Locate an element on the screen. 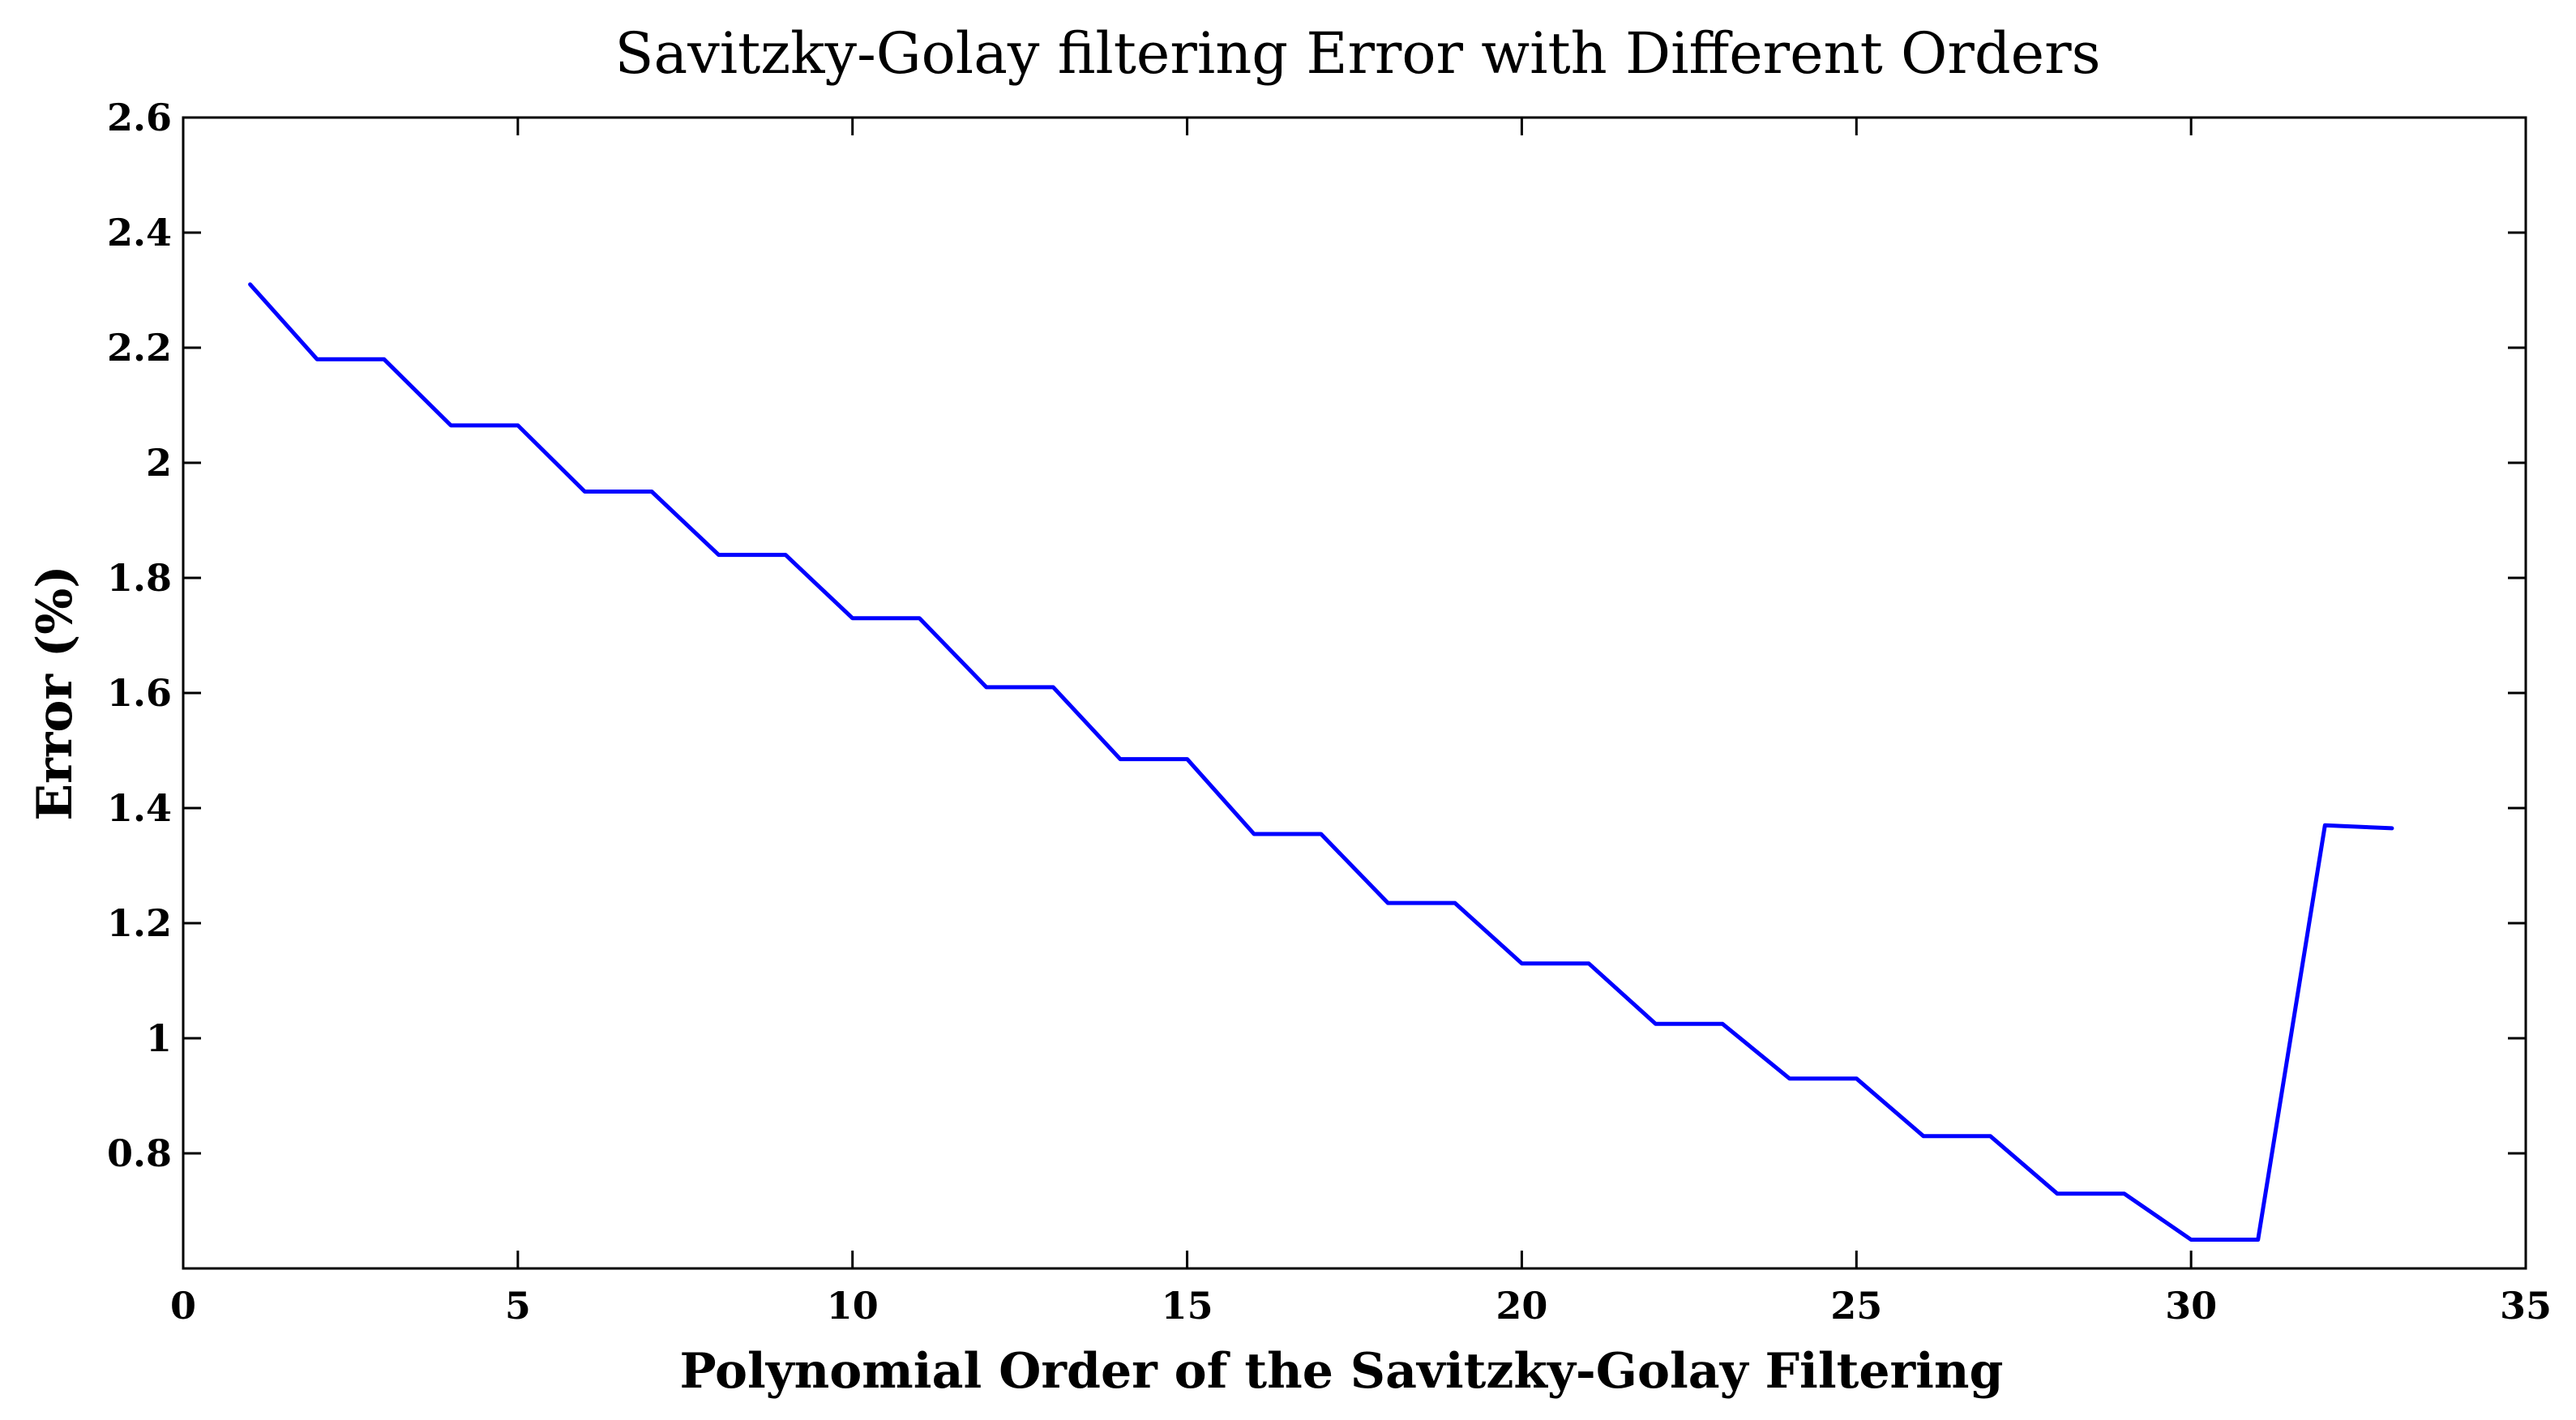 The height and width of the screenshot is (1420, 2576). y-tick-label: 2 is located at coordinates (159, 463).